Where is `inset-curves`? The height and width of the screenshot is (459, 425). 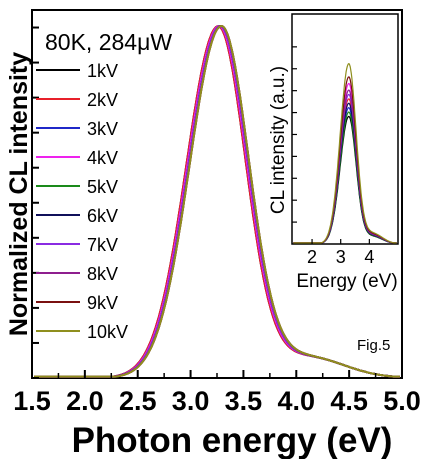 inset-curves is located at coordinates (345, 153).